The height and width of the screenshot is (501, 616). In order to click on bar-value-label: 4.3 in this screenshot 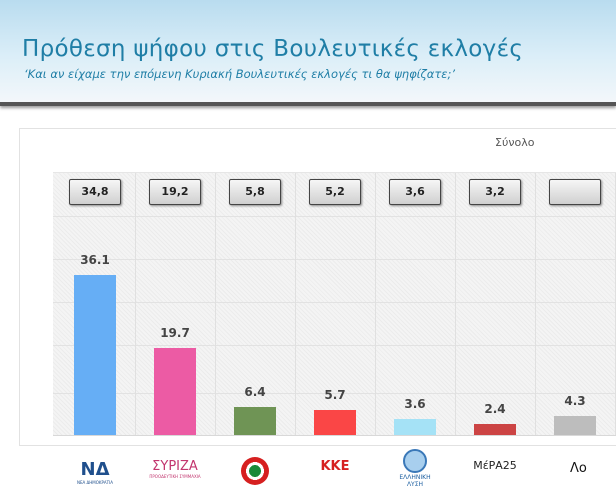, I will do `click(575, 400)`.